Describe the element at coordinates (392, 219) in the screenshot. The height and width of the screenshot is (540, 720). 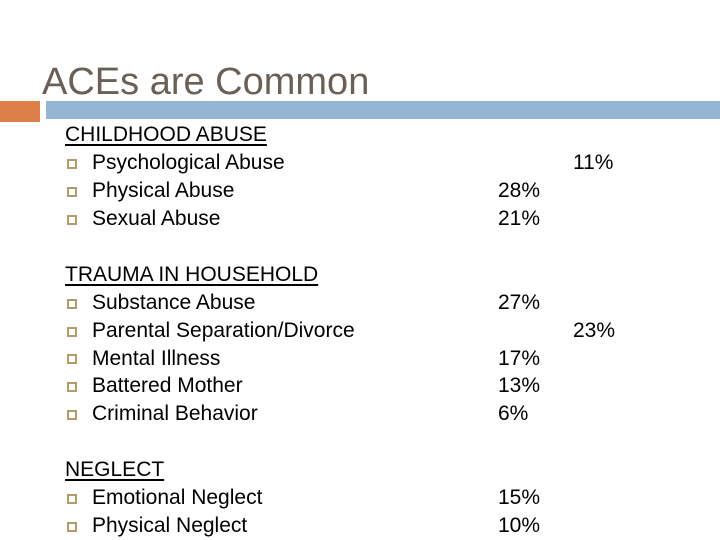
I see `list-item-sexual-abuse: Sexual Abuse 21%` at that location.